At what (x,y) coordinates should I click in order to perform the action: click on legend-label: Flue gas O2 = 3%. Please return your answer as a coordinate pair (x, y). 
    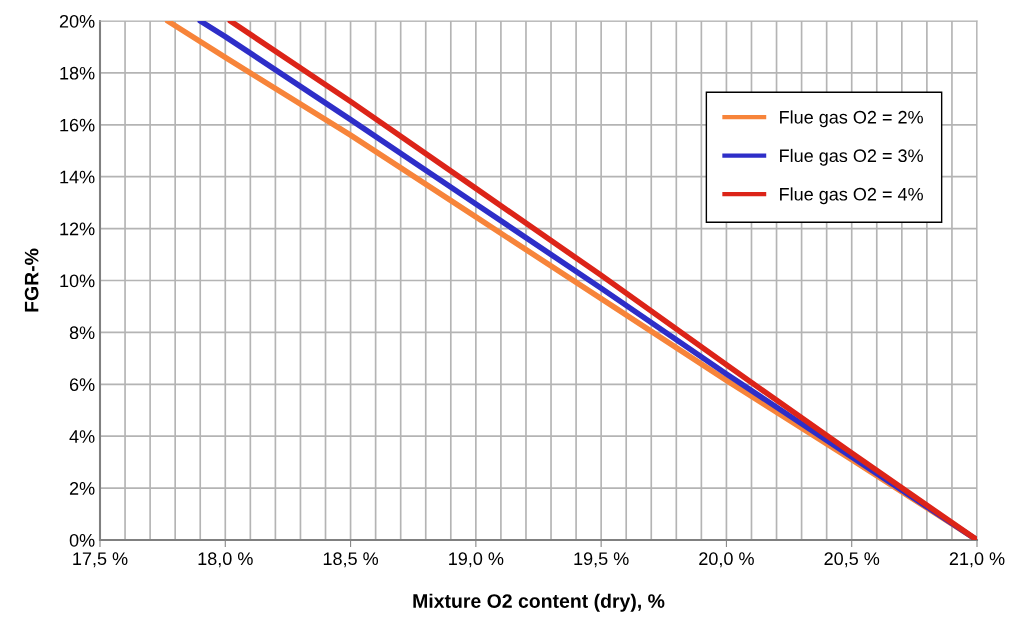
    Looking at the image, I should click on (851, 157).